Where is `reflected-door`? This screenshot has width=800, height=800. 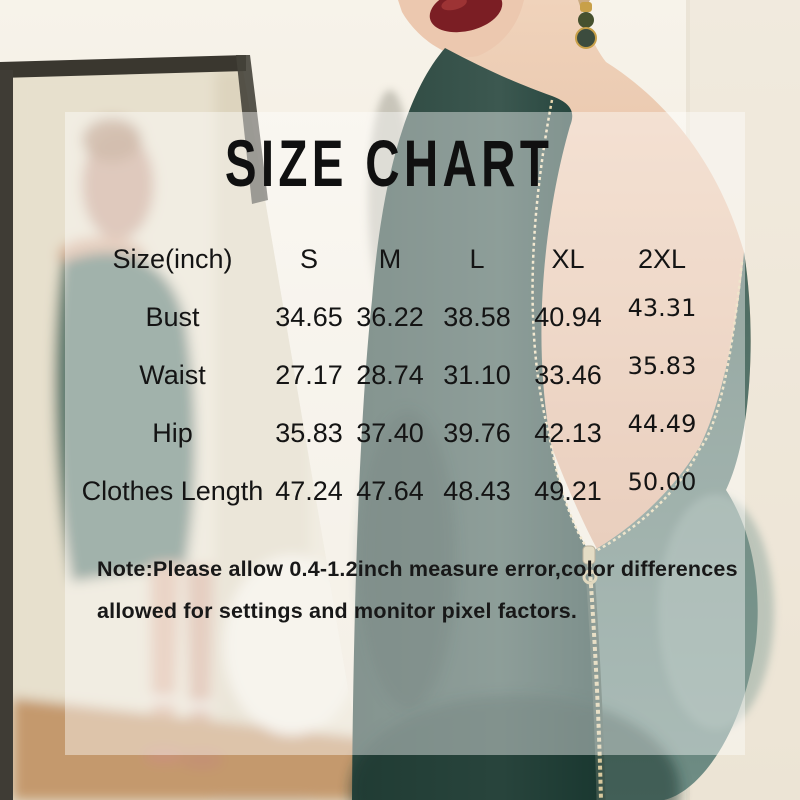 reflected-door is located at coordinates (292, 645).